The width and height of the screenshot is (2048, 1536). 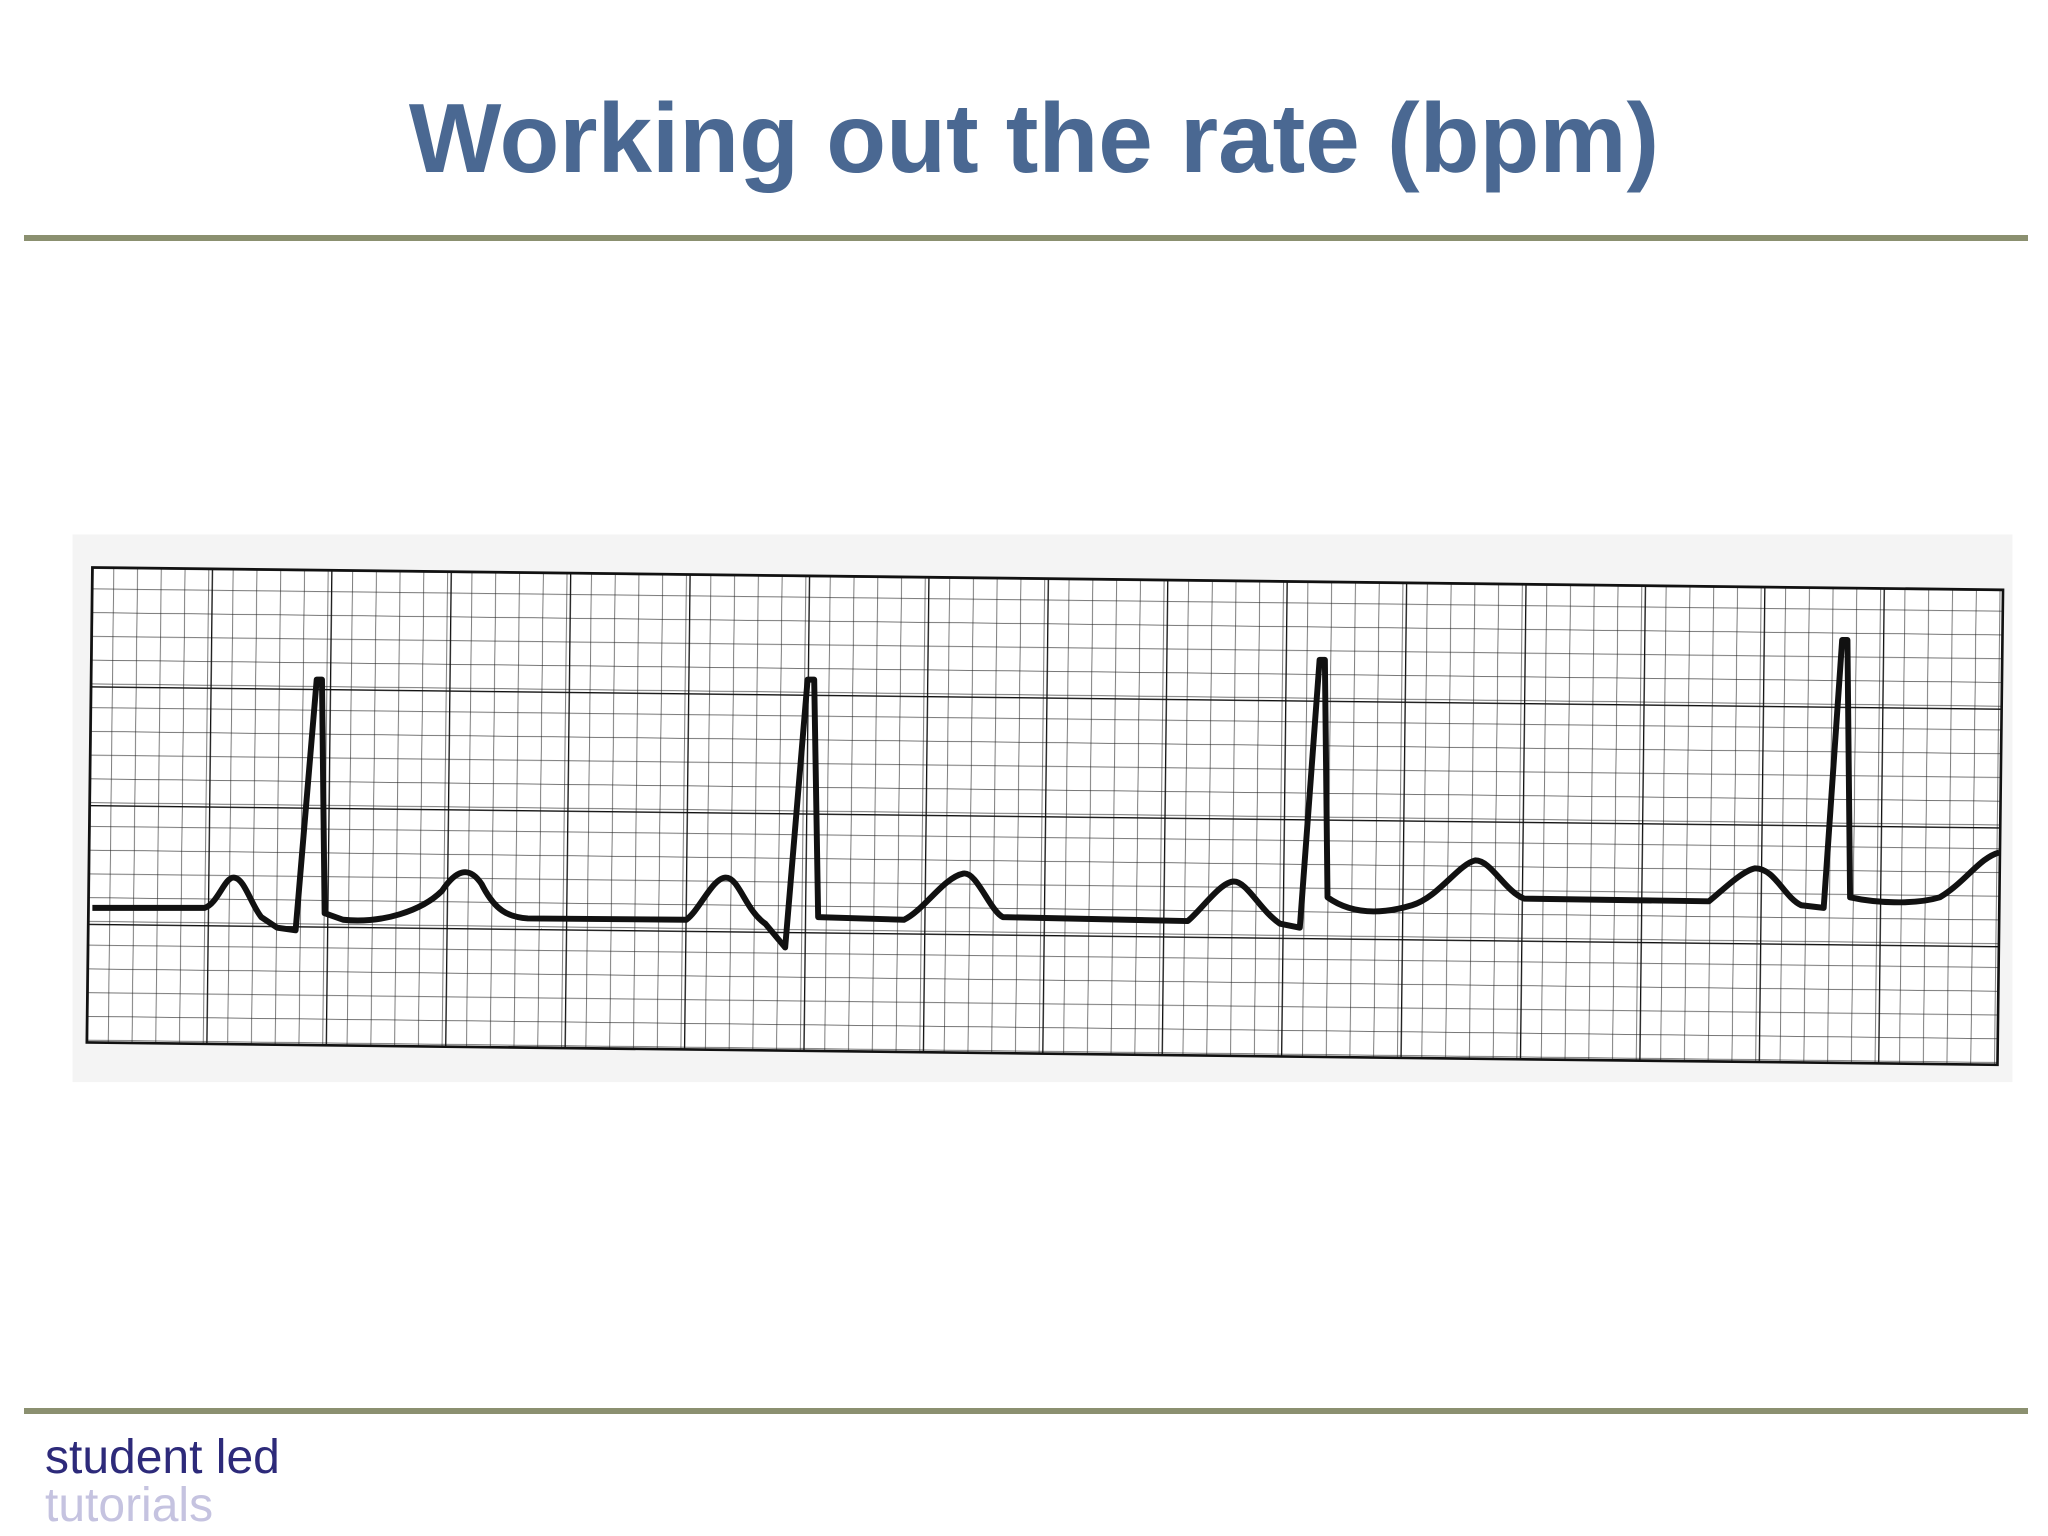 I want to click on footer-brand-sub: tutorials, so click(x=129, y=1505).